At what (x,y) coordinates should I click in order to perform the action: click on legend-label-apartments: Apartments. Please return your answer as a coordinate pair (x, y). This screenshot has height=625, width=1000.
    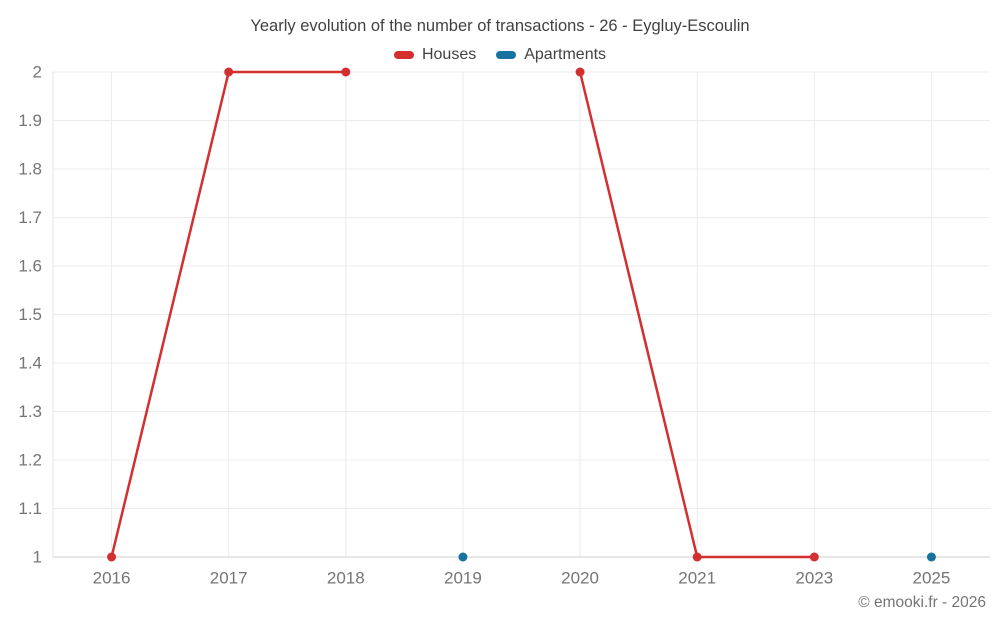
    Looking at the image, I should click on (565, 54).